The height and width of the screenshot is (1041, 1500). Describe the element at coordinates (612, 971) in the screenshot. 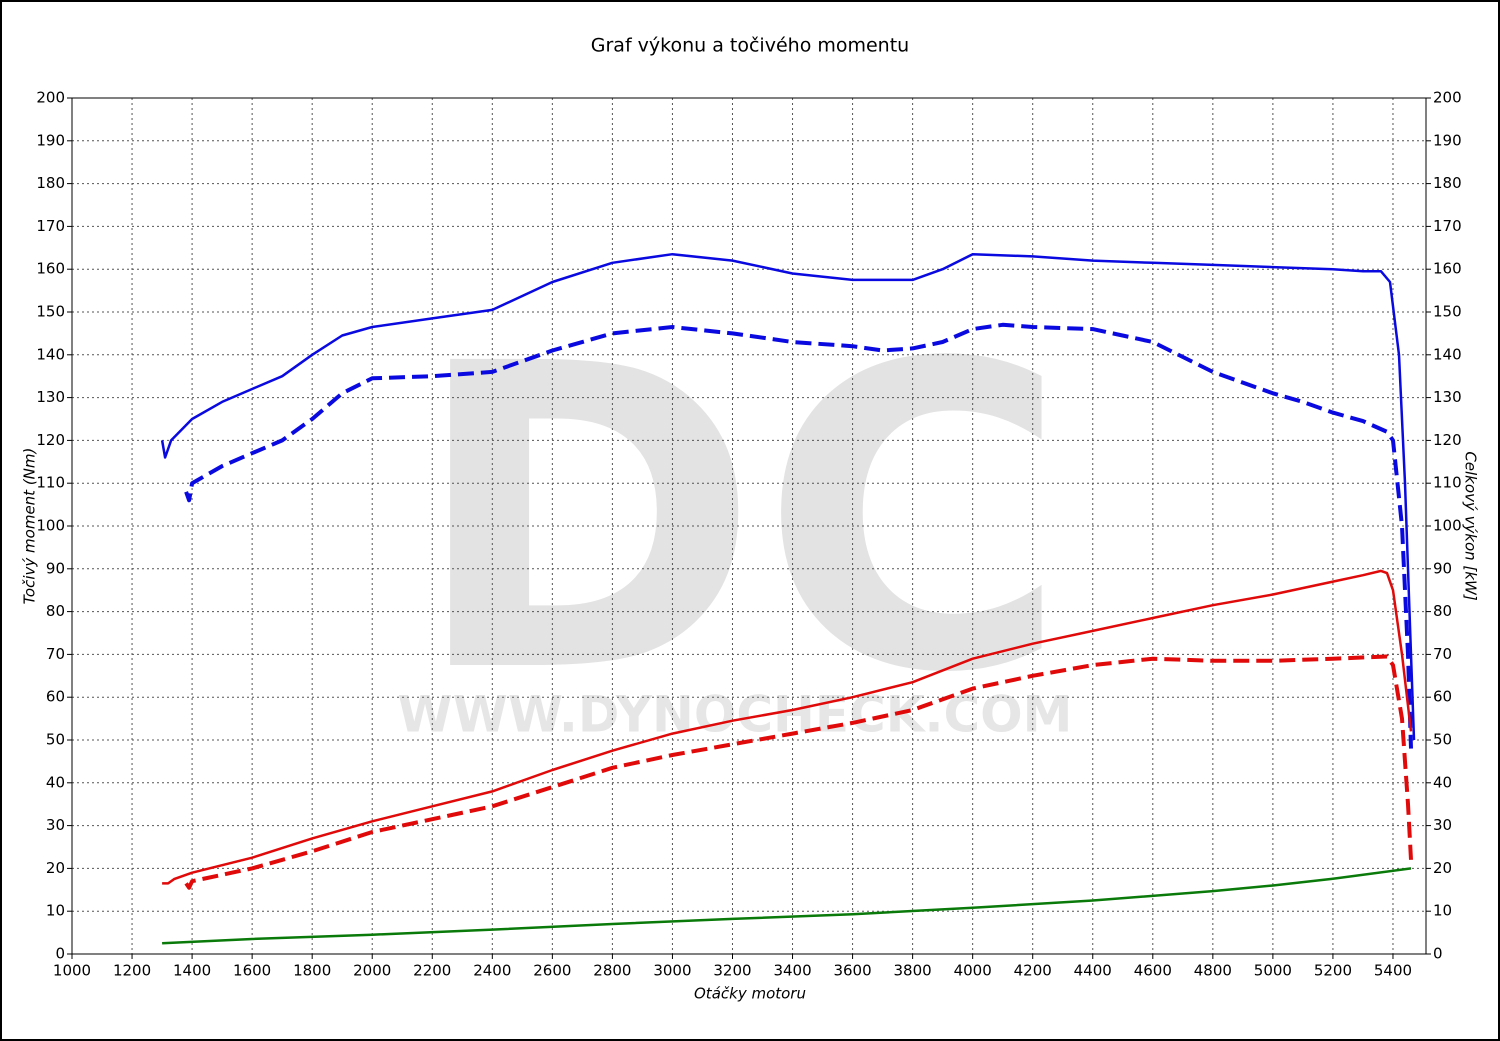

I see `x-tick-label: 2800` at that location.